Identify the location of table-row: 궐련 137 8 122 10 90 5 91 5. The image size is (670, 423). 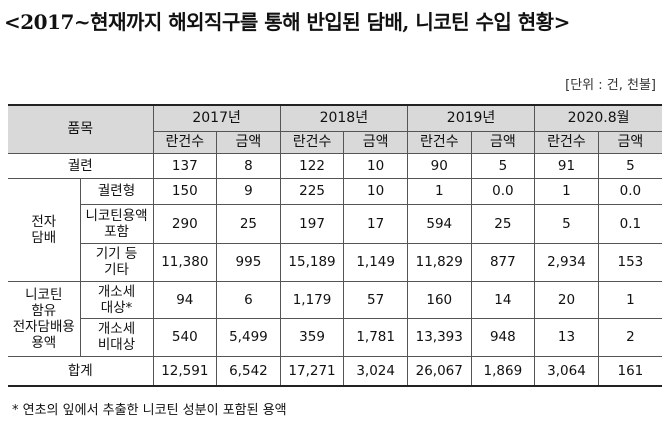
(335, 165).